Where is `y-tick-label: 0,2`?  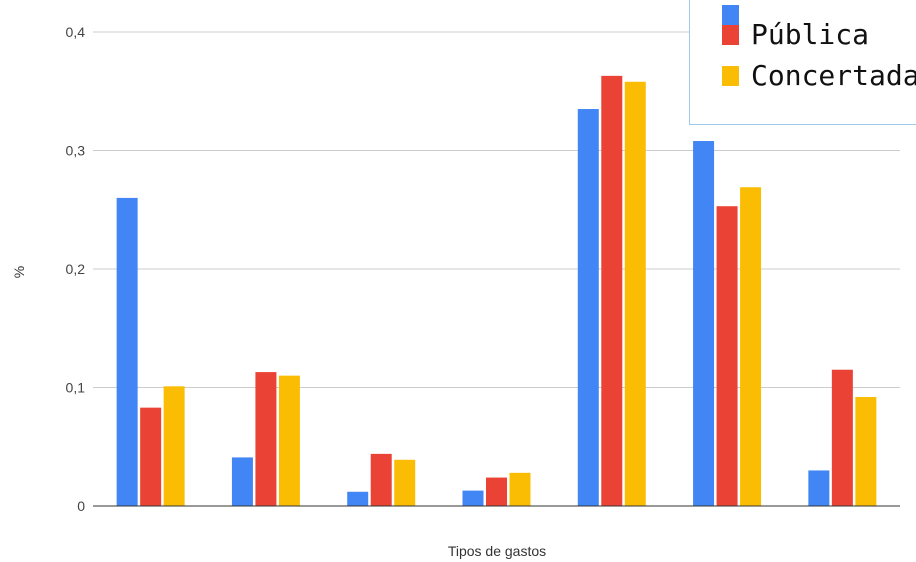
y-tick-label: 0,2 is located at coordinates (76, 269).